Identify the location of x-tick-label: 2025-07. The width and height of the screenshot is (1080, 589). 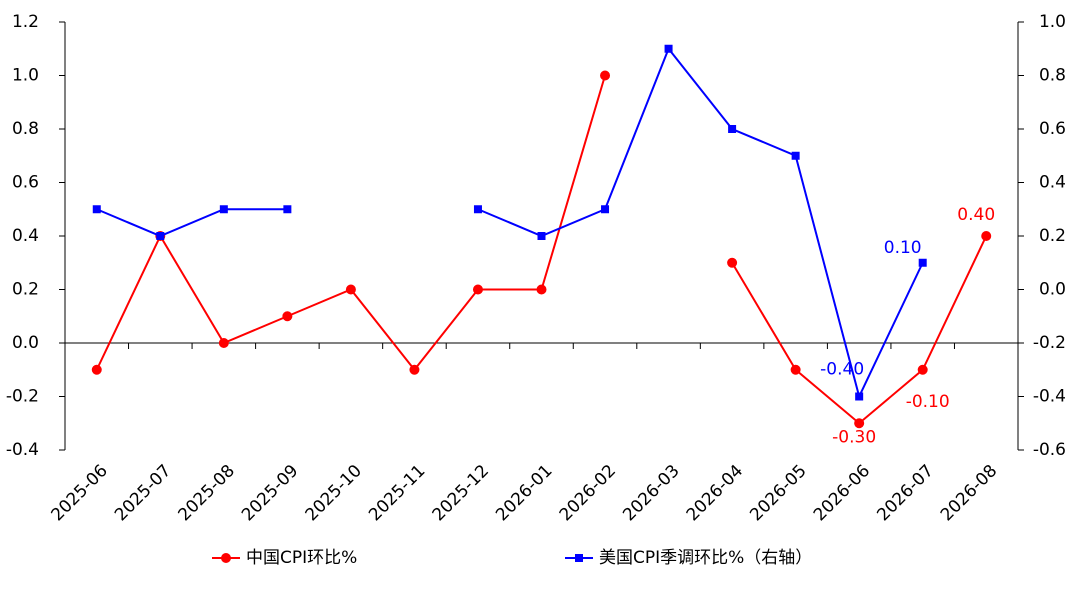
(143, 493).